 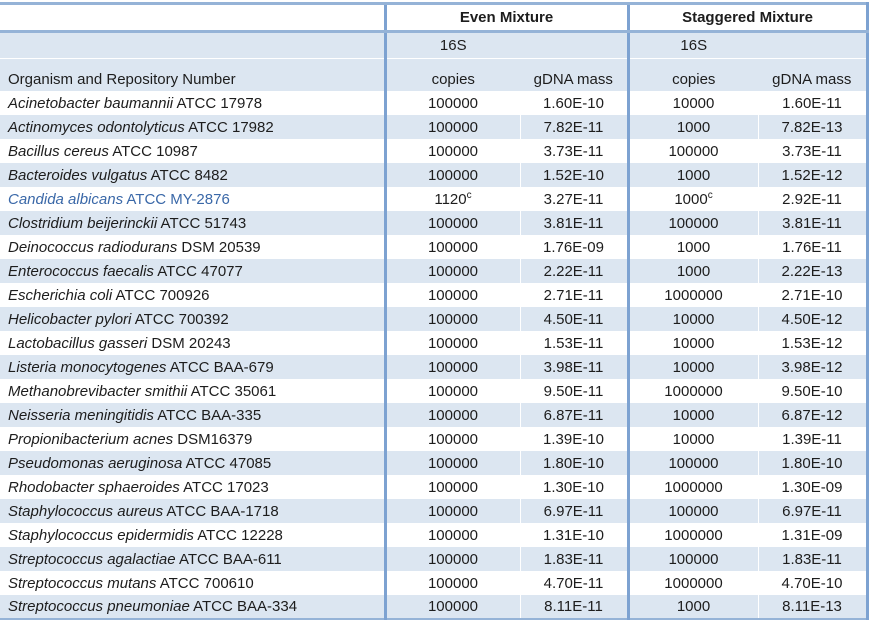 What do you see at coordinates (83, 223) in the screenshot?
I see `organism-name: Clostridium beijerinckii` at bounding box center [83, 223].